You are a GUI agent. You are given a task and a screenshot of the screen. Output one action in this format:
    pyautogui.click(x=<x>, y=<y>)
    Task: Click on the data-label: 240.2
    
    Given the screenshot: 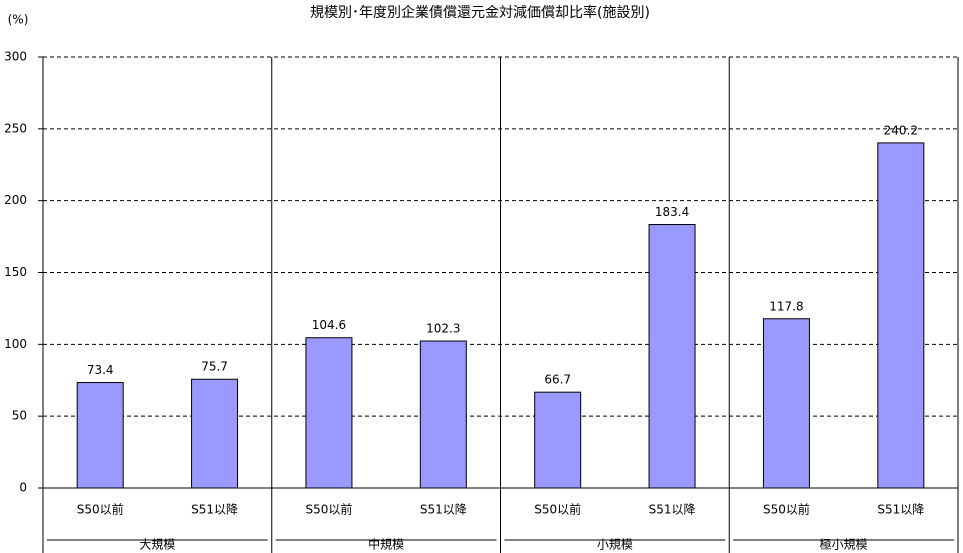 What is the action you would take?
    pyautogui.click(x=901, y=130)
    